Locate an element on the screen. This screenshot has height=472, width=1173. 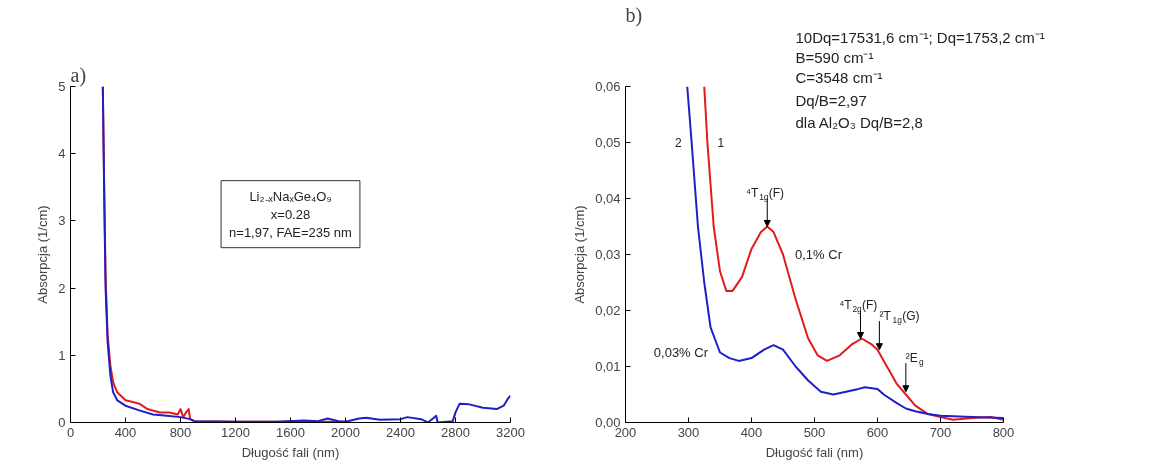
text: C=3548 cm⁻¹ is located at coordinates (839, 77).